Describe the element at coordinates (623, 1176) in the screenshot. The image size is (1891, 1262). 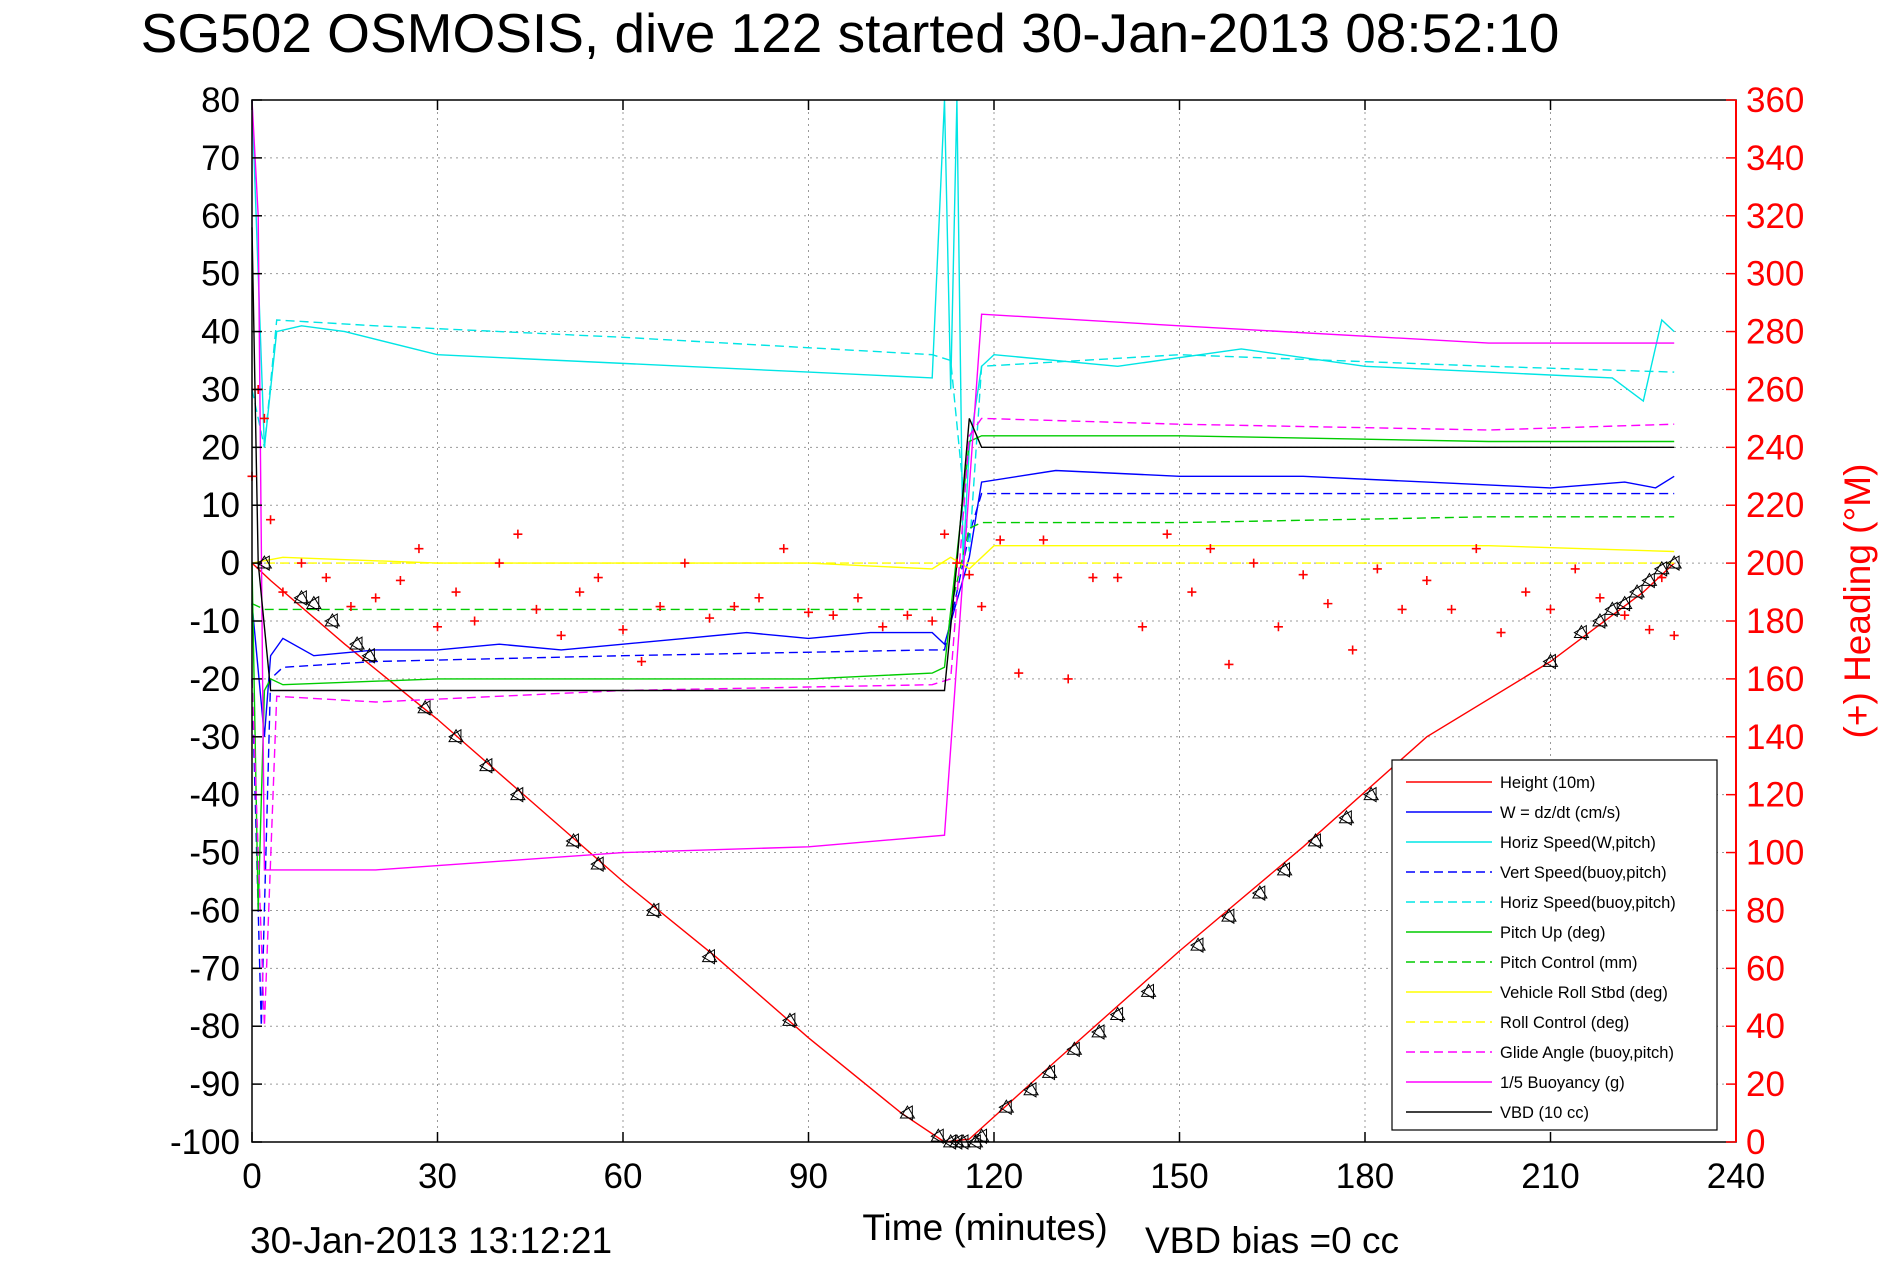
I see `x-tick-label: 60` at that location.